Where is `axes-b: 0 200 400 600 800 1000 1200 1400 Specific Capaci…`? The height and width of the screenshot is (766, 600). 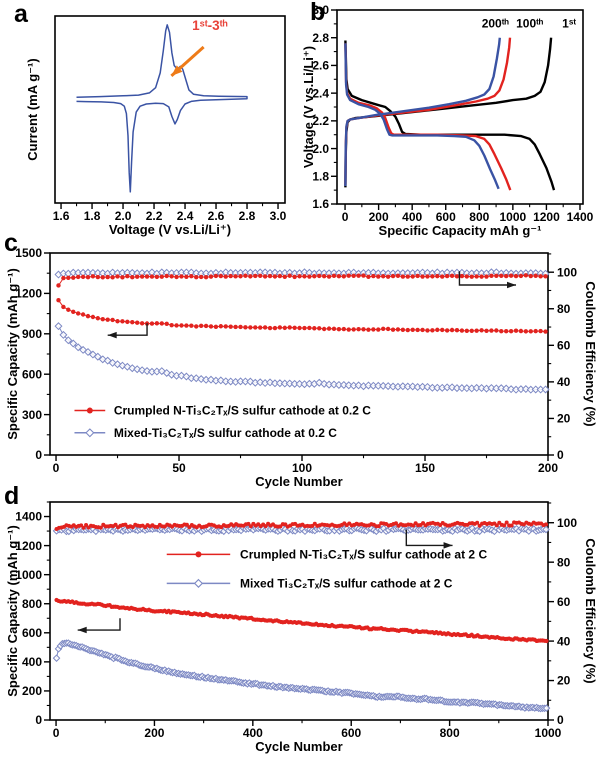
axes-b: 0 200 400 600 800 1000 1200 1400 Specific Capaci… is located at coordinates (447, 120).